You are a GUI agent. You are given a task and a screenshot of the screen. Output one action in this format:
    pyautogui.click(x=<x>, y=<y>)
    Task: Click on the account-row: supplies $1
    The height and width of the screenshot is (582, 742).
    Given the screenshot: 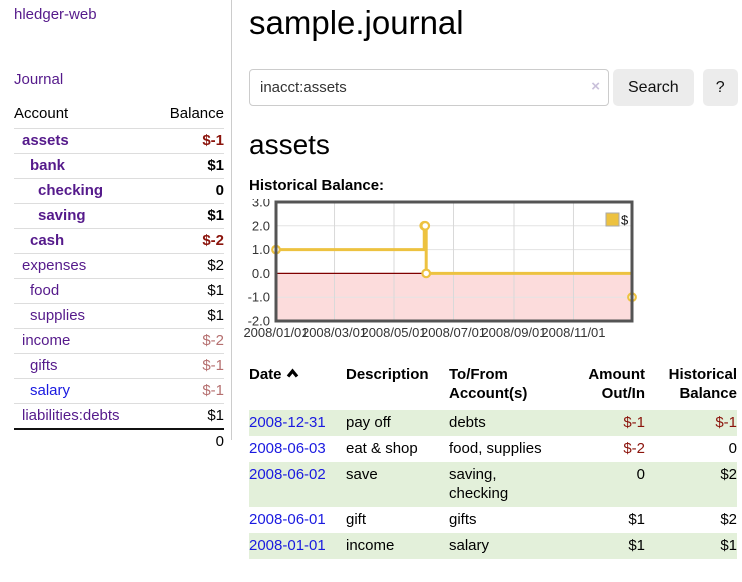 What is the action you would take?
    pyautogui.click(x=119, y=316)
    